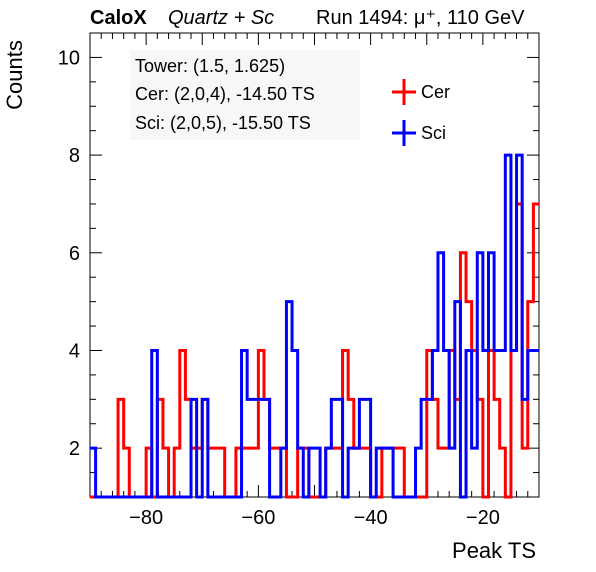 This screenshot has width=596, height=572. Describe the element at coordinates (74, 351) in the screenshot. I see `y-tick-label: 4` at that location.